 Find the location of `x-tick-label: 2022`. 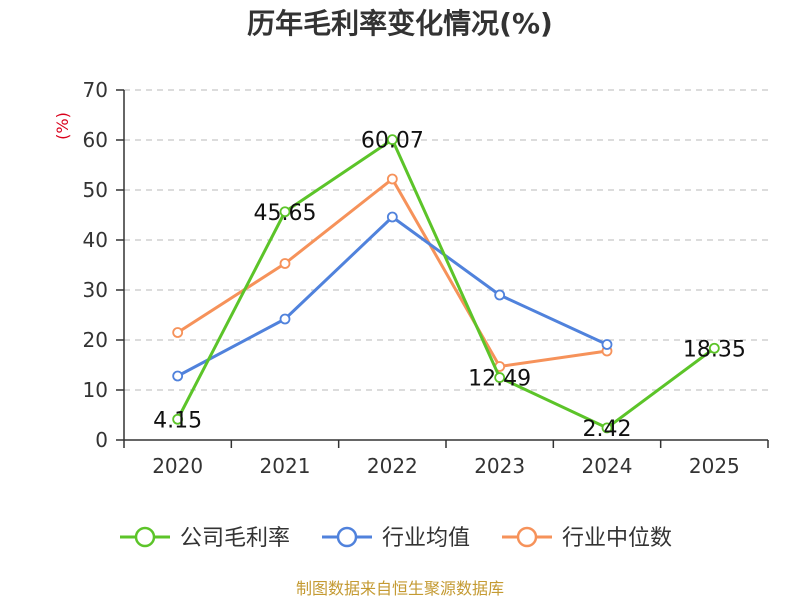

x-tick-label: 2022 is located at coordinates (392, 466).